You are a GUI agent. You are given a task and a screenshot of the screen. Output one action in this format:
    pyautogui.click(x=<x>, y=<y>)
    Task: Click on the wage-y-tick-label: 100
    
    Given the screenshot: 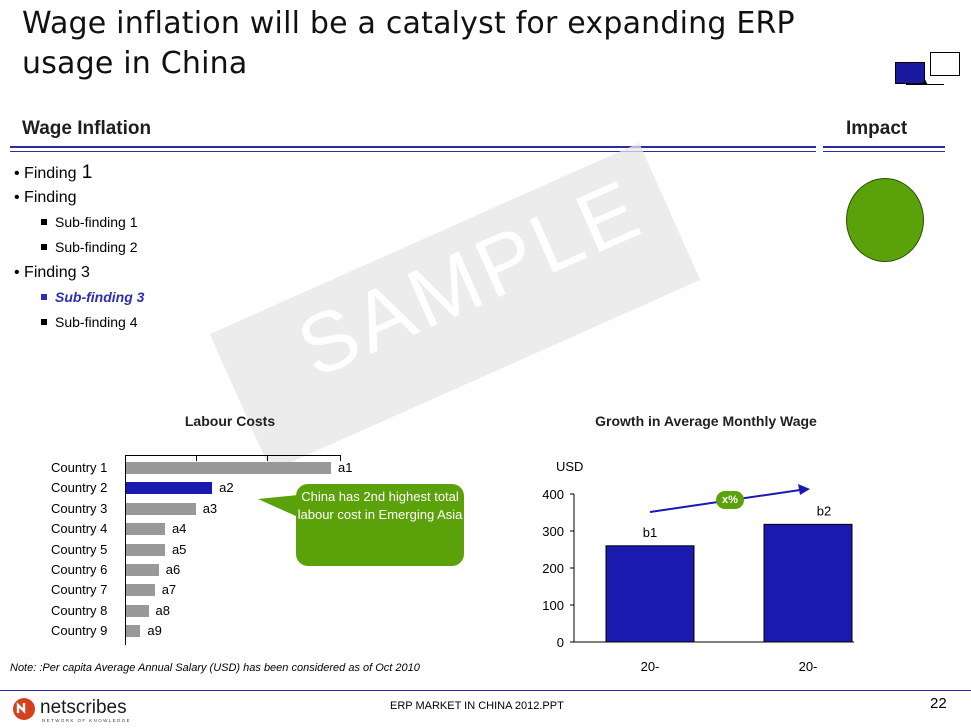 What is the action you would take?
    pyautogui.click(x=553, y=605)
    